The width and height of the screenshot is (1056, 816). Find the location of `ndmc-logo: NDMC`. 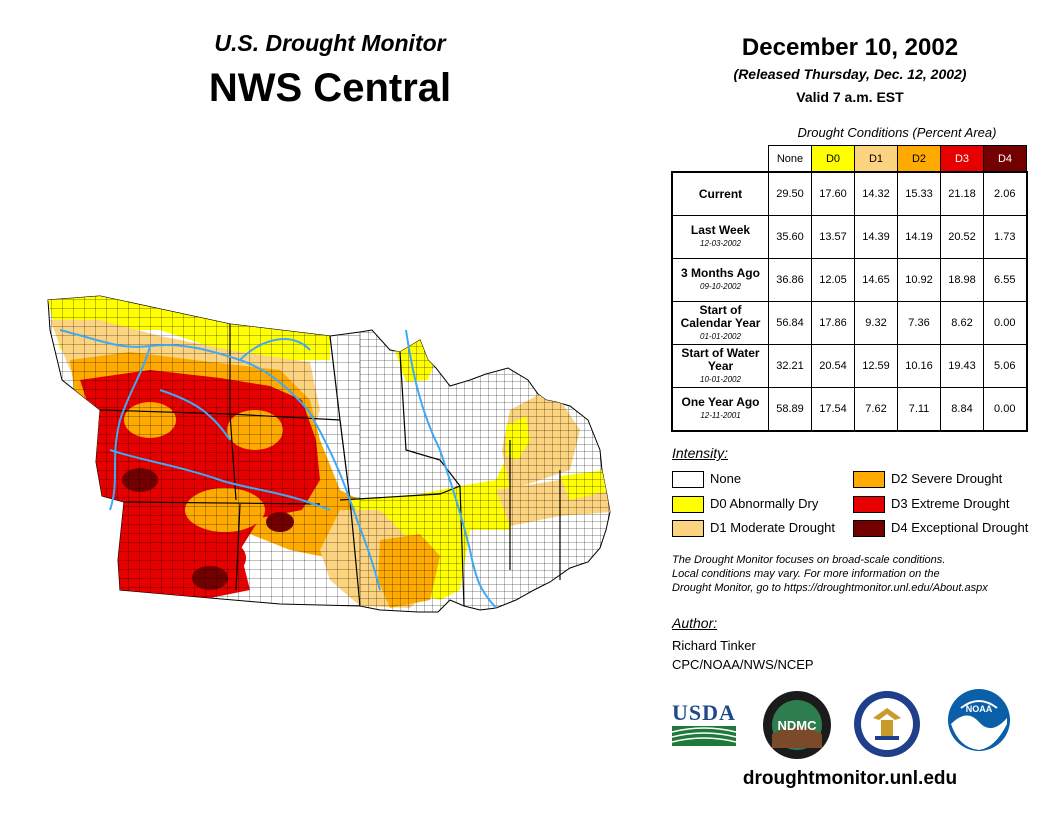

ndmc-logo: NDMC is located at coordinates (797, 725).